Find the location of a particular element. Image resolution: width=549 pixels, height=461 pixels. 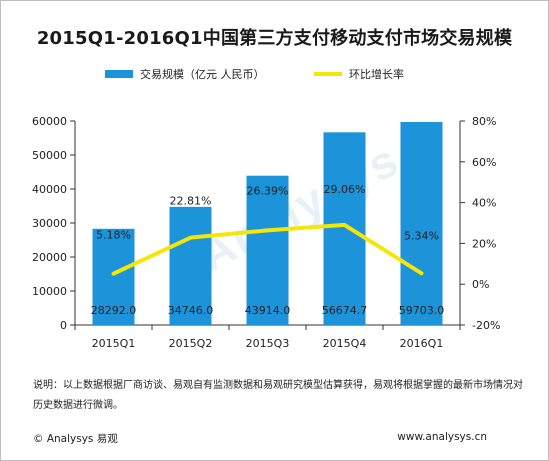

legend-swatch-bar is located at coordinates (119, 74).